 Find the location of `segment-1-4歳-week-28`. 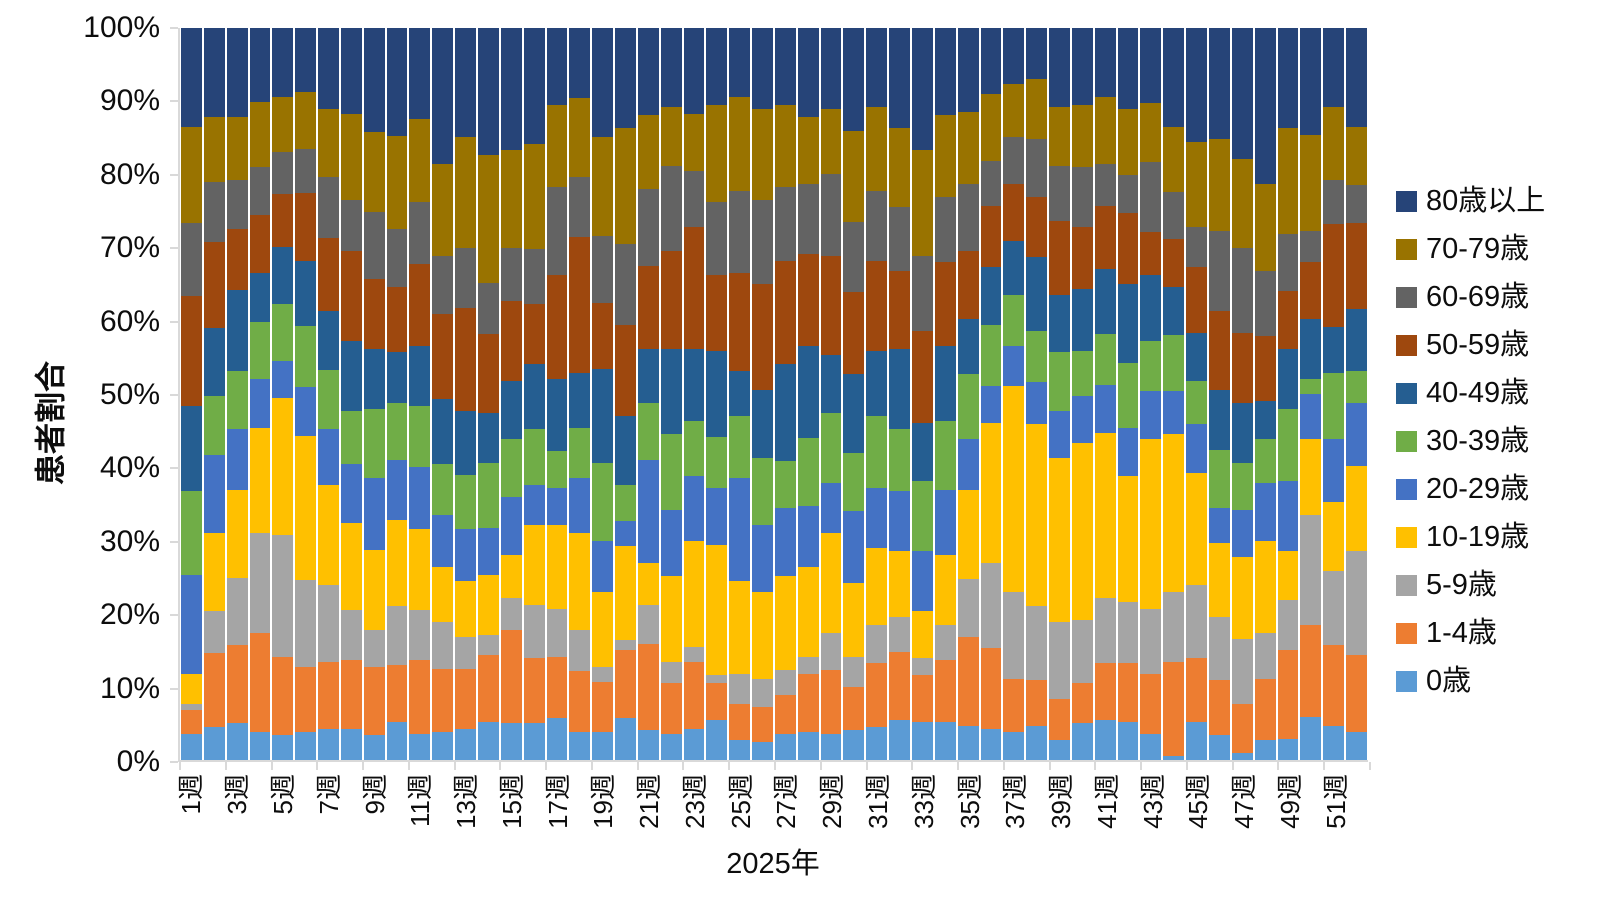

segment-1-4歳-week-28 is located at coordinates (808, 703).